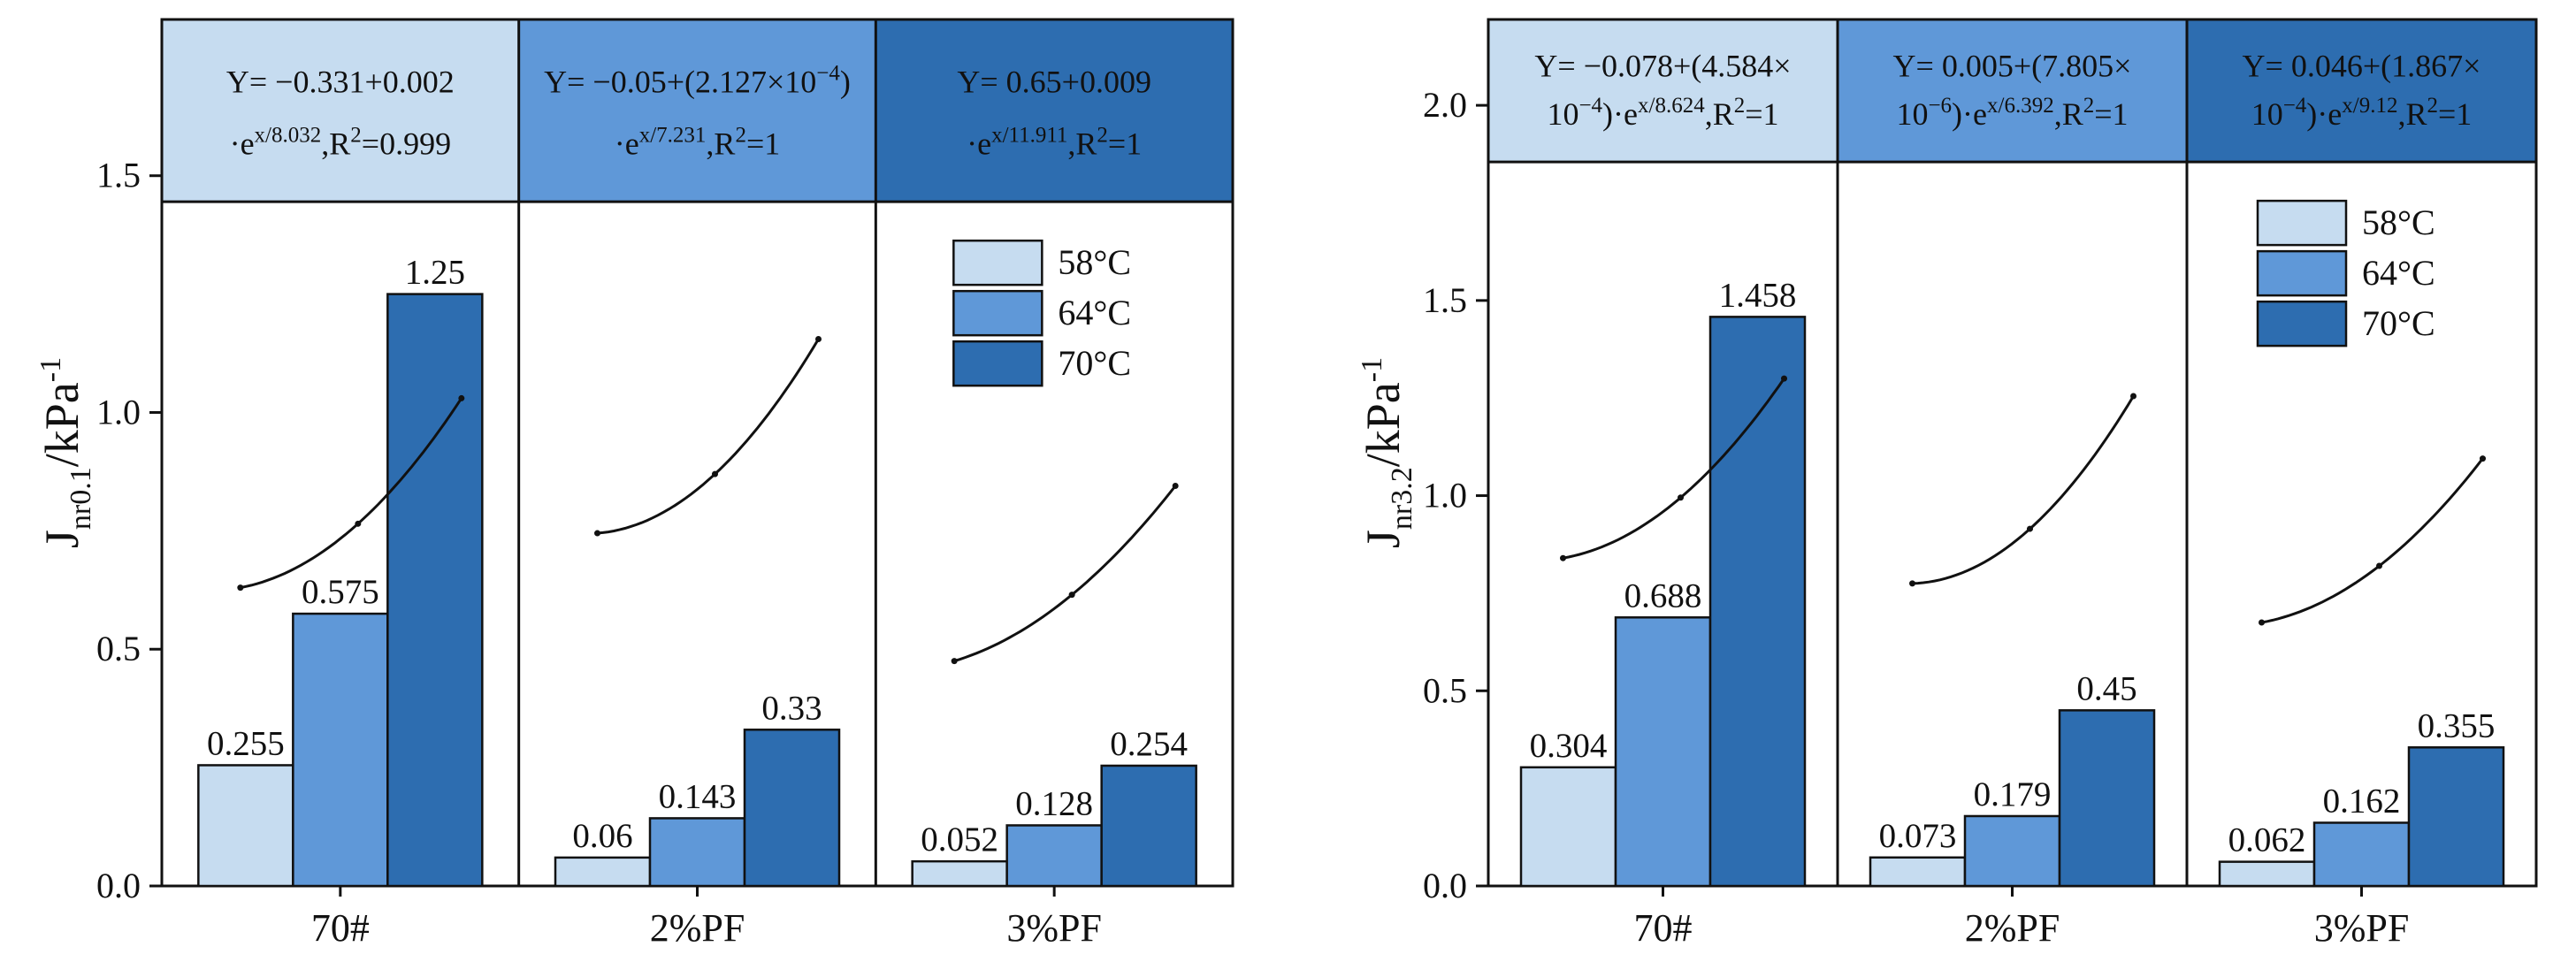  Describe the element at coordinates (118, 885) in the screenshot. I see `y-tick-label: 0.0` at that location.